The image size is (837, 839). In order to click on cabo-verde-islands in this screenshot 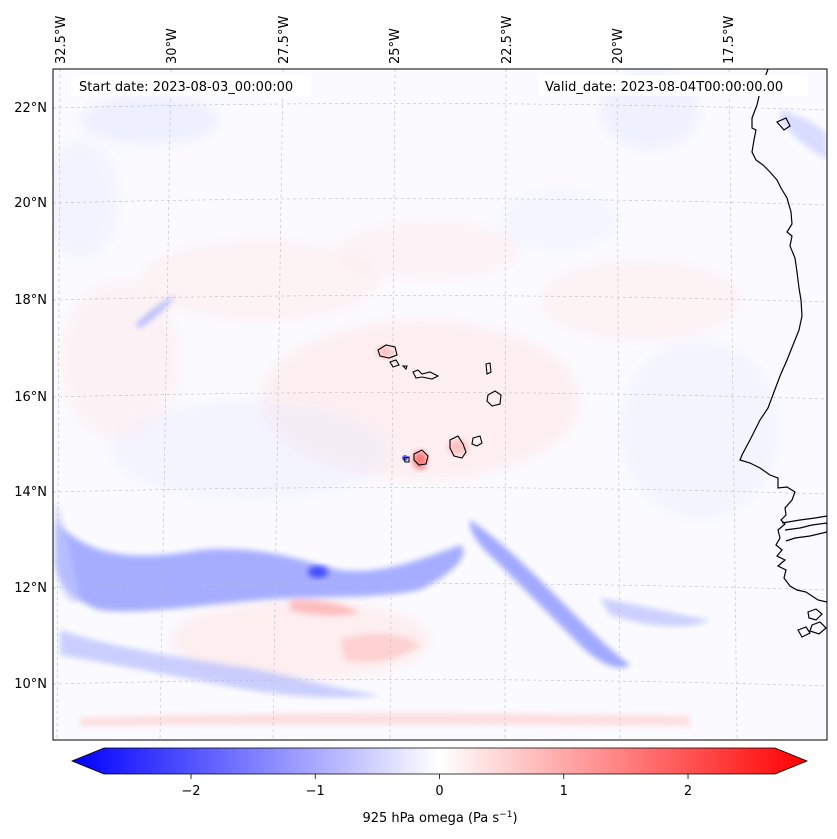, I will do `click(439, 405)`.